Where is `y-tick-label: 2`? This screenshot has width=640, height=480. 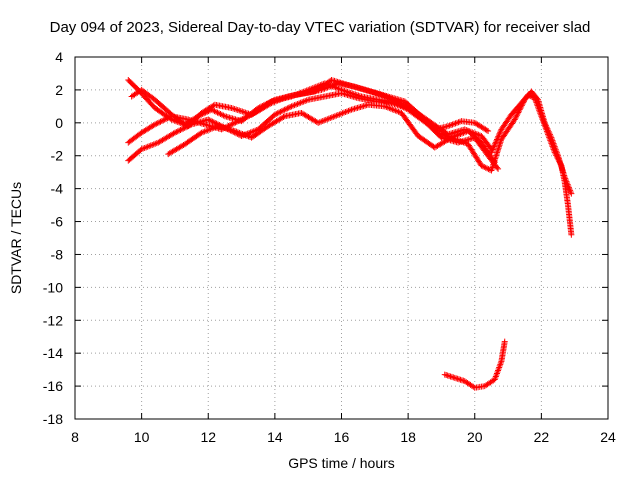
y-tick-label: 2 is located at coordinates (59, 90).